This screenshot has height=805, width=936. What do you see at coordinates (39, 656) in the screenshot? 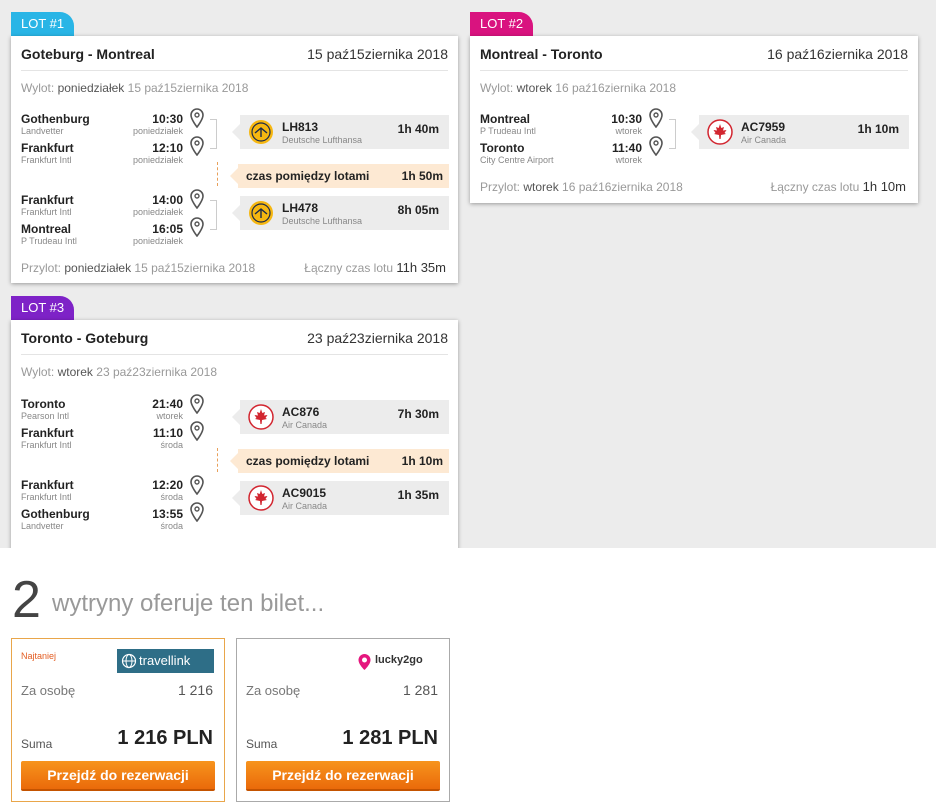
I see `cheapest-badge: Najtaniej` at bounding box center [39, 656].